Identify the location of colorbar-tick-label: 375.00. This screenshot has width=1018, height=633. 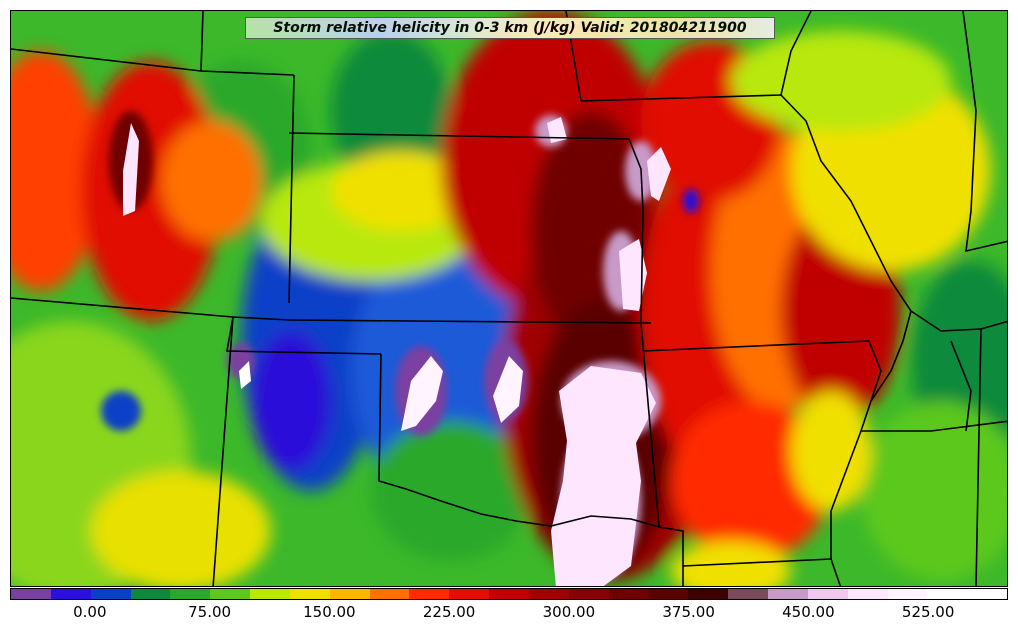
(688, 612).